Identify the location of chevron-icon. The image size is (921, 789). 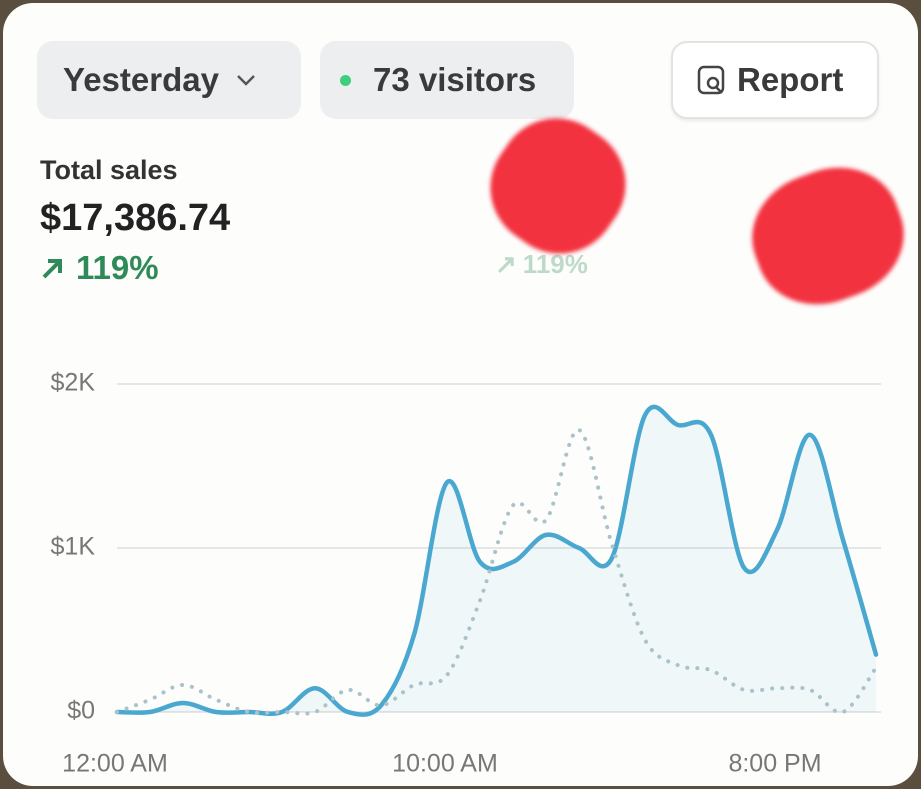
(246, 80).